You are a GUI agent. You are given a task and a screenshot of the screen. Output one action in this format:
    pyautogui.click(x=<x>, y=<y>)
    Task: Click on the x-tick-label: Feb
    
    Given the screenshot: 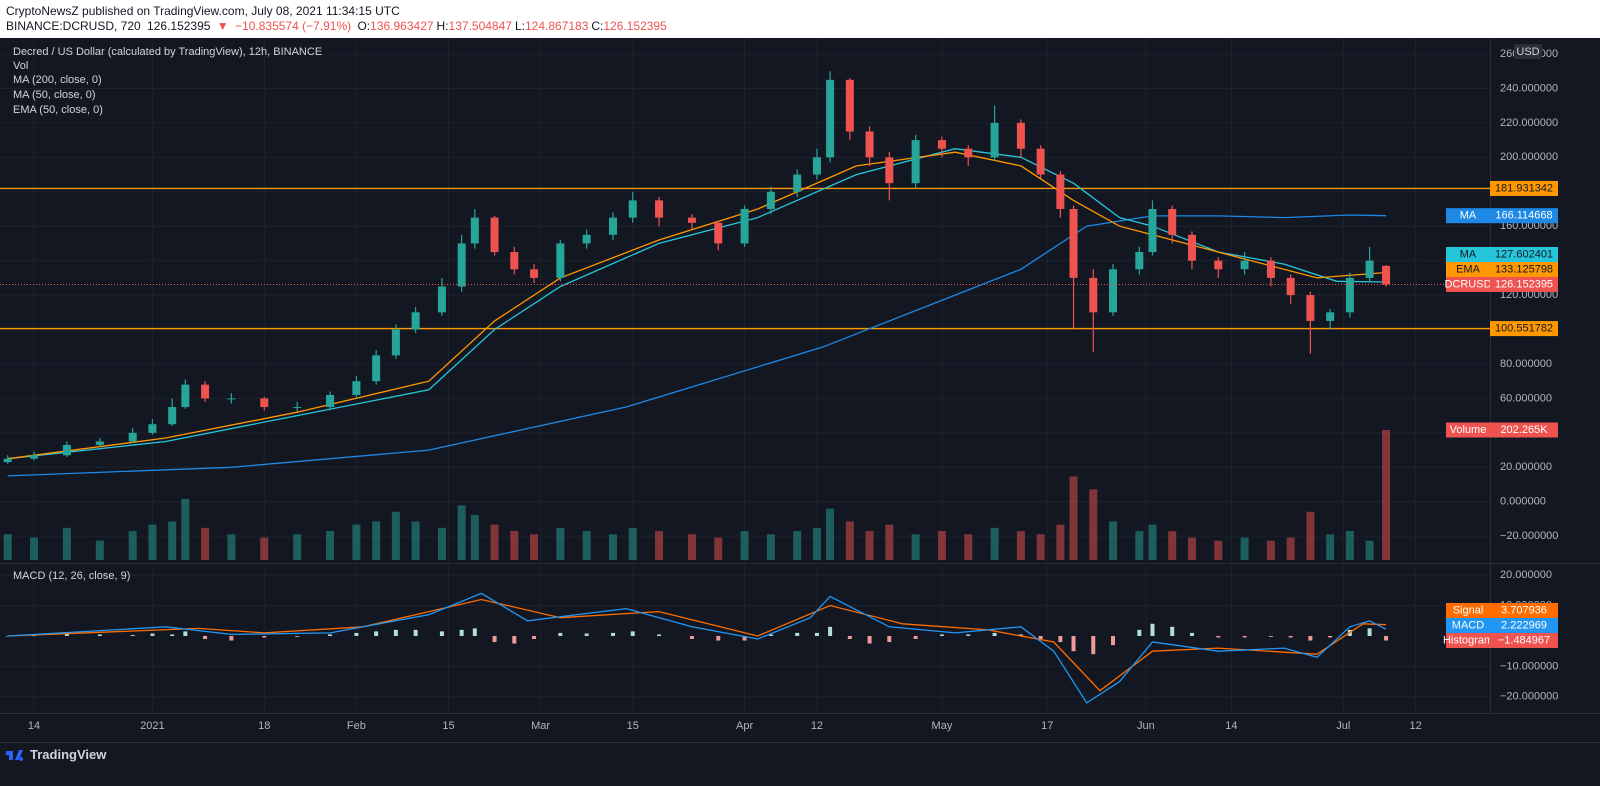 What is the action you would take?
    pyautogui.click(x=356, y=726)
    